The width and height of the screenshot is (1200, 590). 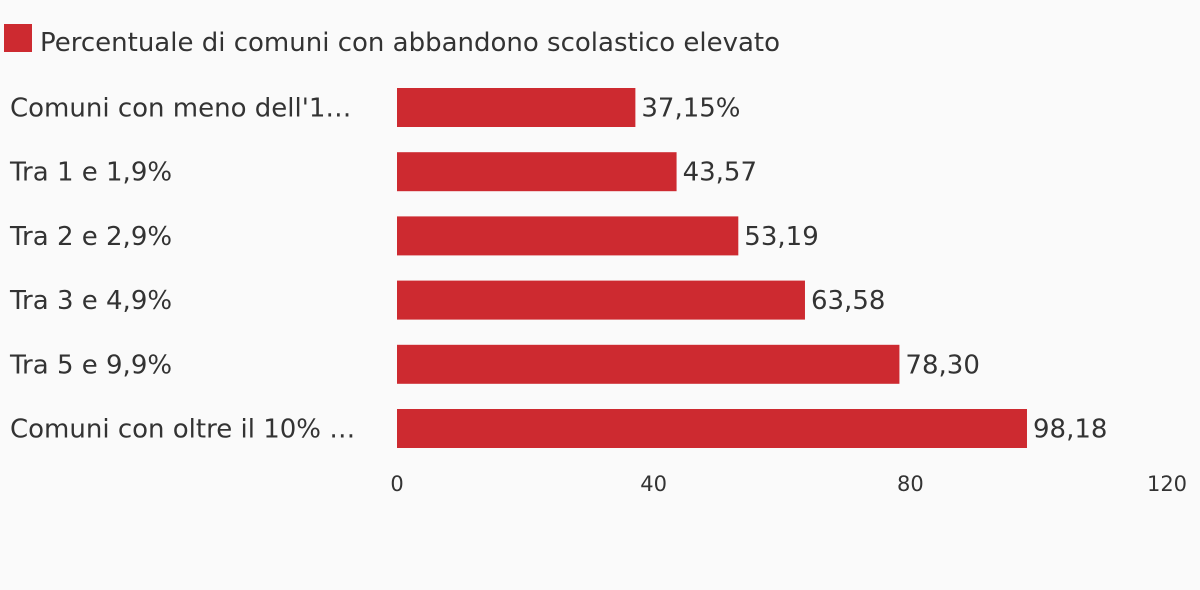 I want to click on x-tick-label: 40, so click(x=653, y=484).